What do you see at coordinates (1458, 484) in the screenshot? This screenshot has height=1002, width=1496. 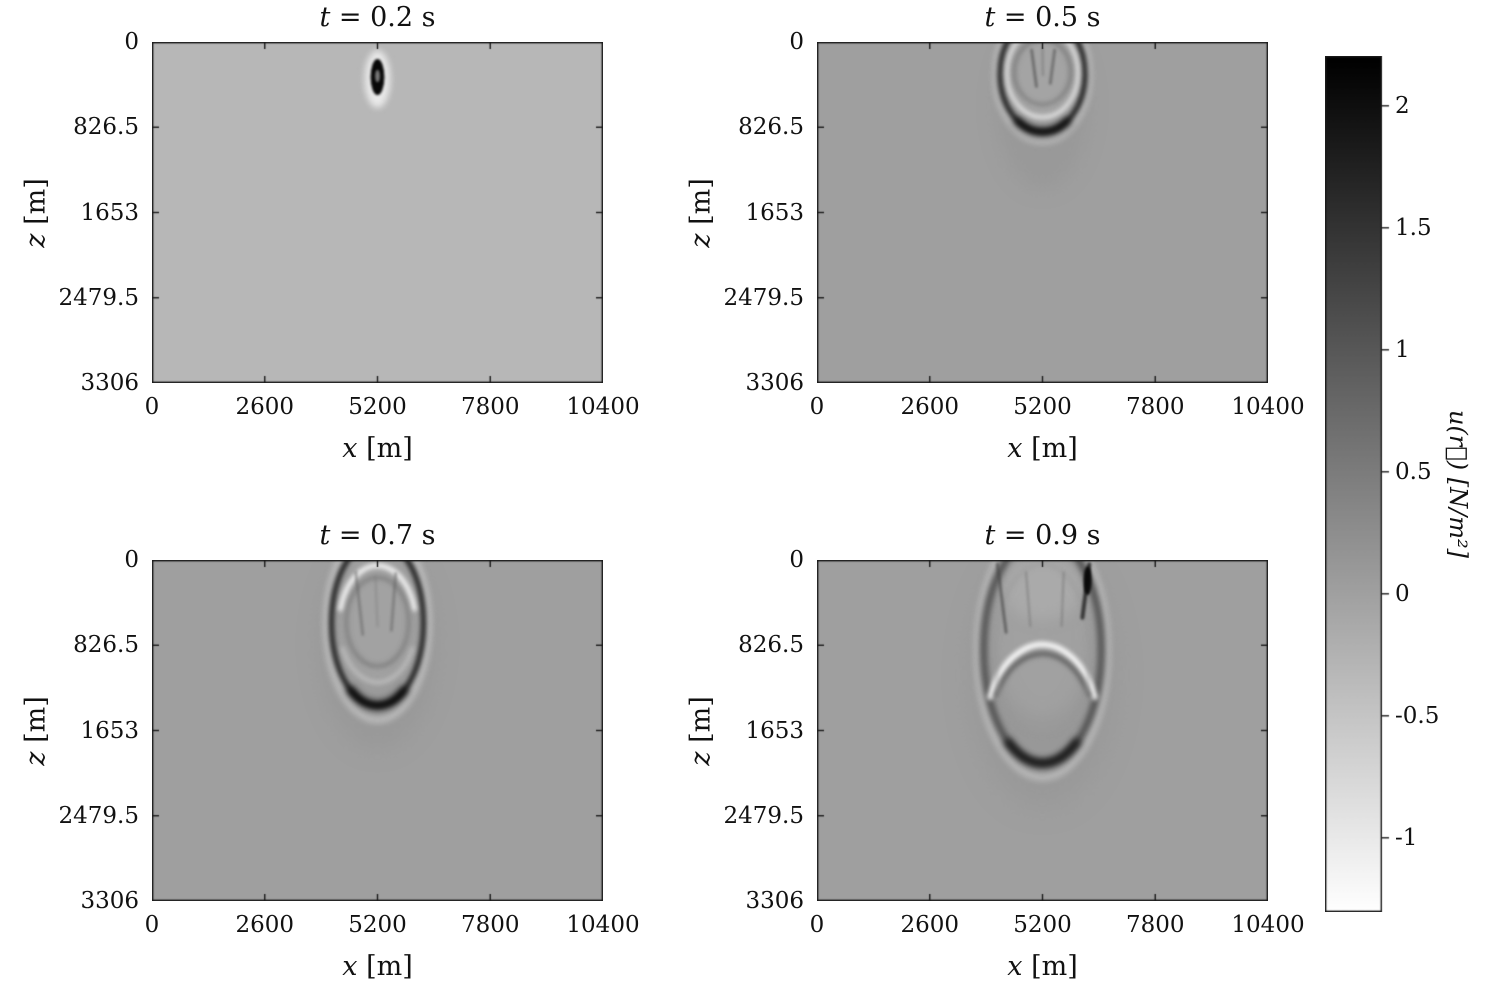 I see `colorbar-axis-label: u(r⃗) [N/m²]` at bounding box center [1458, 484].